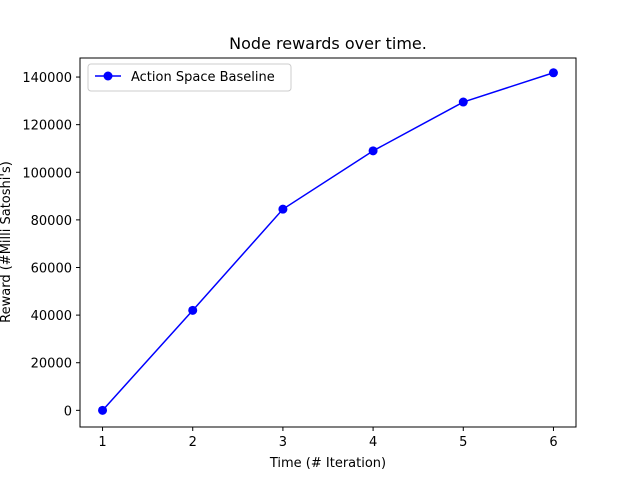 Image resolution: width=640 pixels, height=480 pixels. Describe the element at coordinates (102, 442) in the screenshot. I see `x-tick-label: 1` at that location.